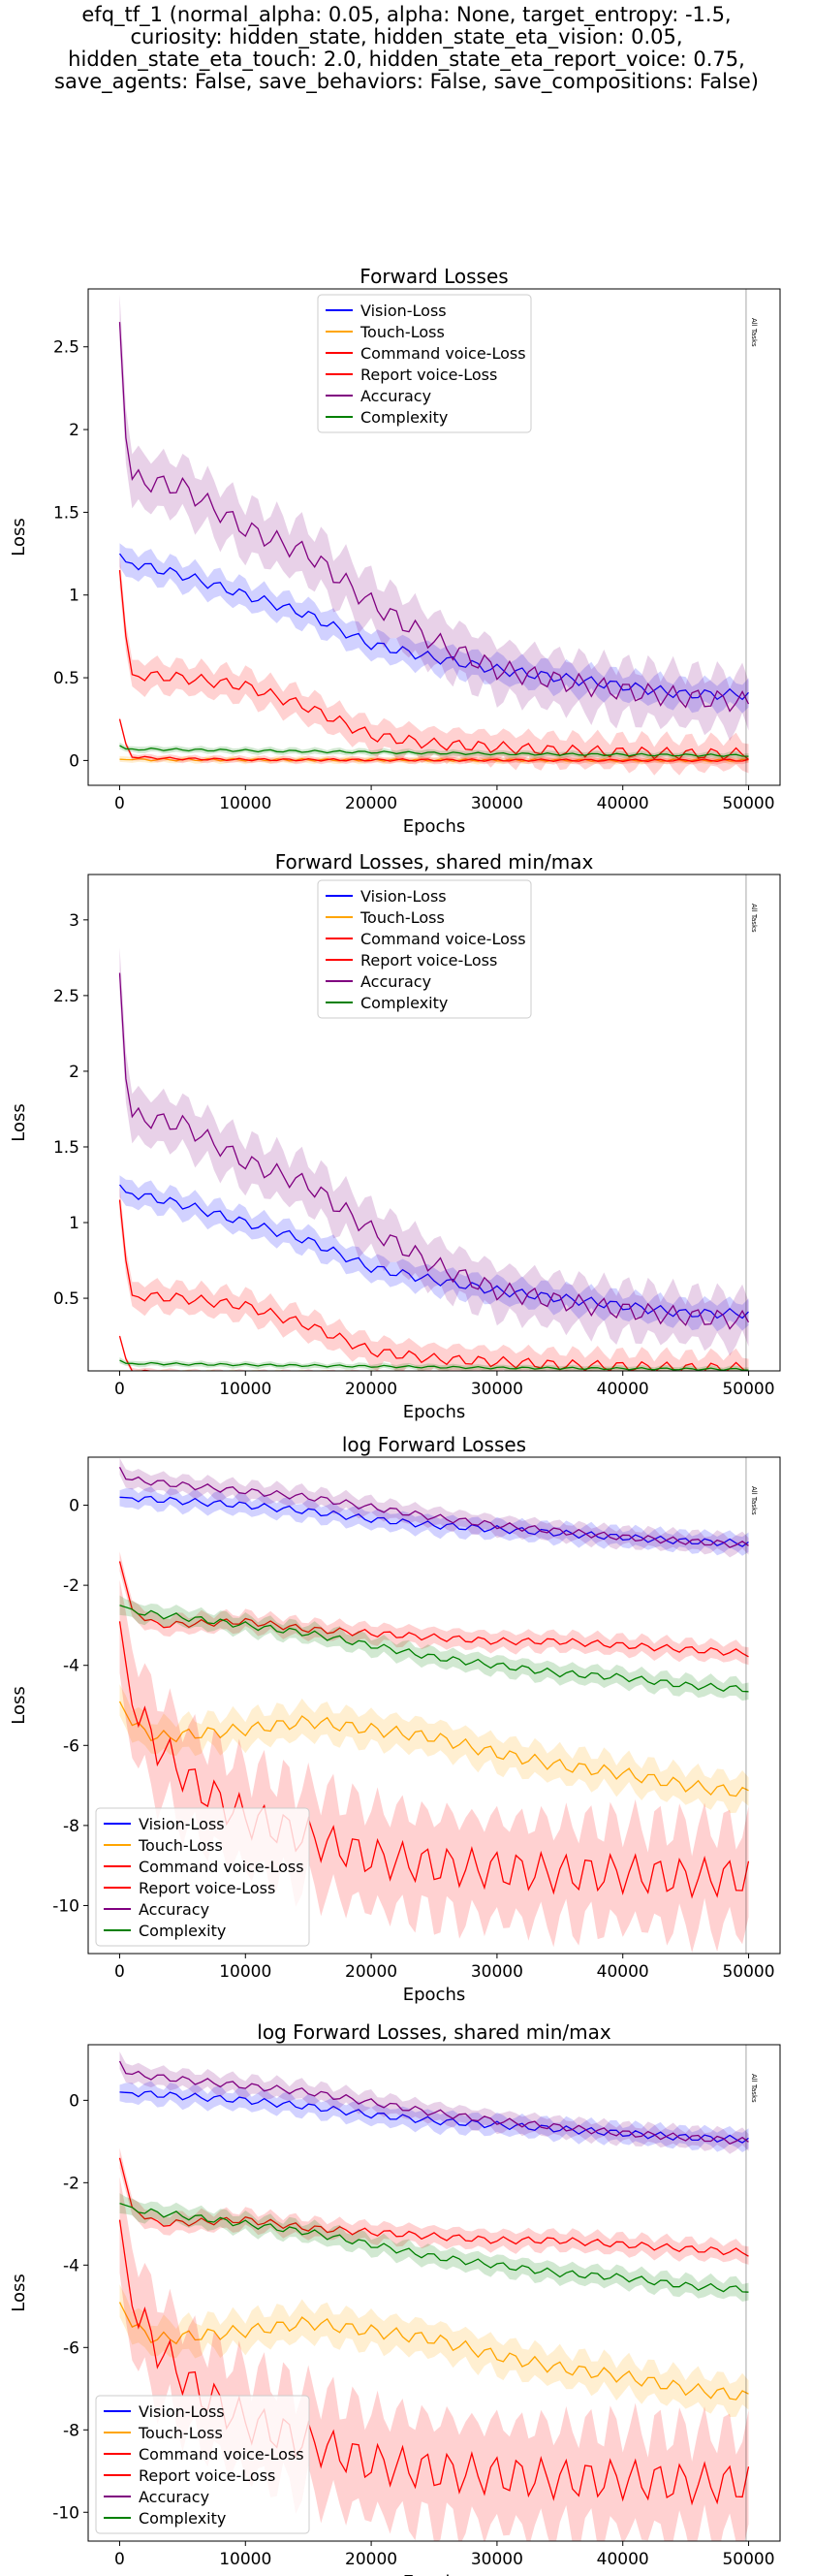 The image size is (813, 2576). I want to click on chart-title: log Forward Losses, shared min/max, so click(434, 2032).